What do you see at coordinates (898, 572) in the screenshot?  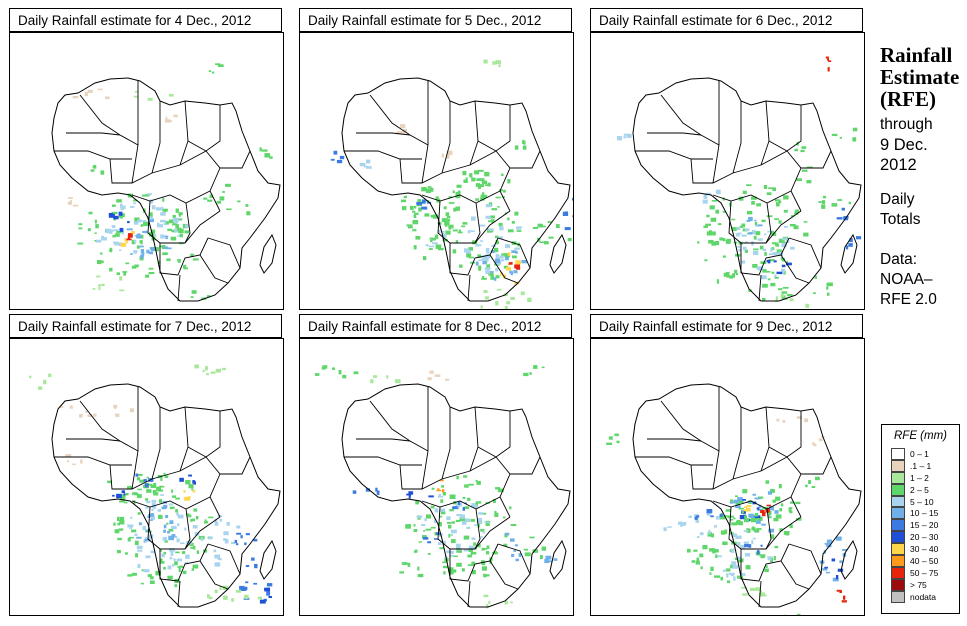 I see `legend-swatch` at bounding box center [898, 572].